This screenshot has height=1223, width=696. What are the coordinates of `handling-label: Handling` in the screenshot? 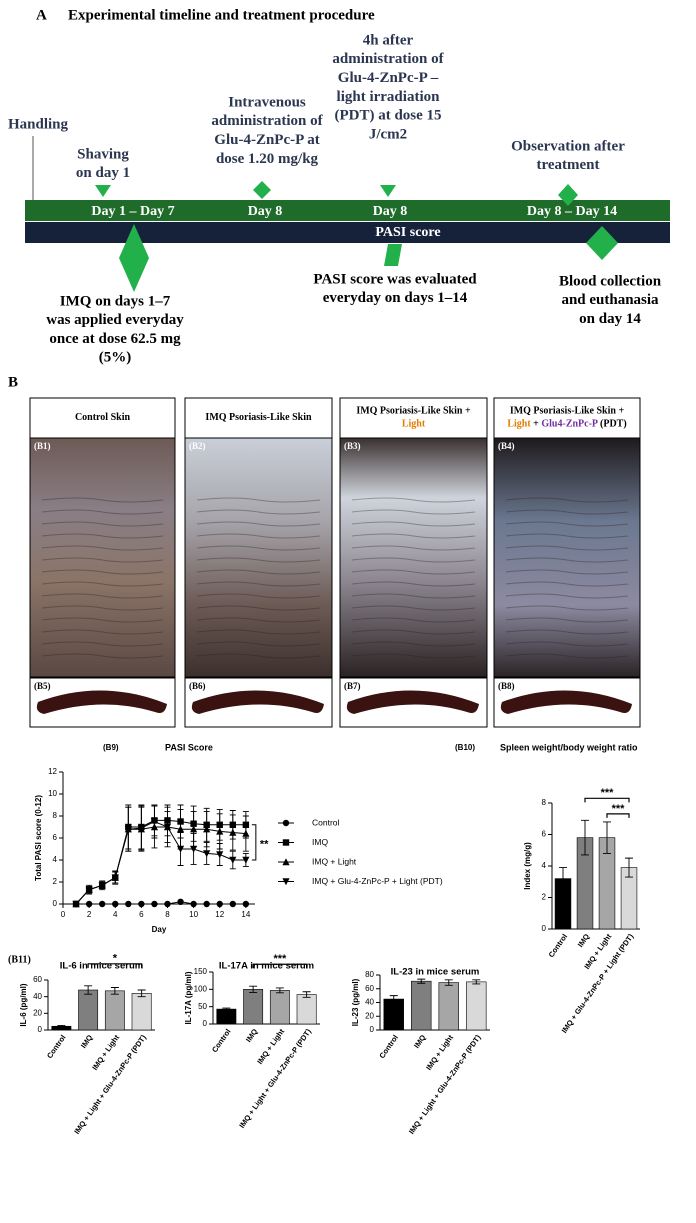 It's located at (38, 124).